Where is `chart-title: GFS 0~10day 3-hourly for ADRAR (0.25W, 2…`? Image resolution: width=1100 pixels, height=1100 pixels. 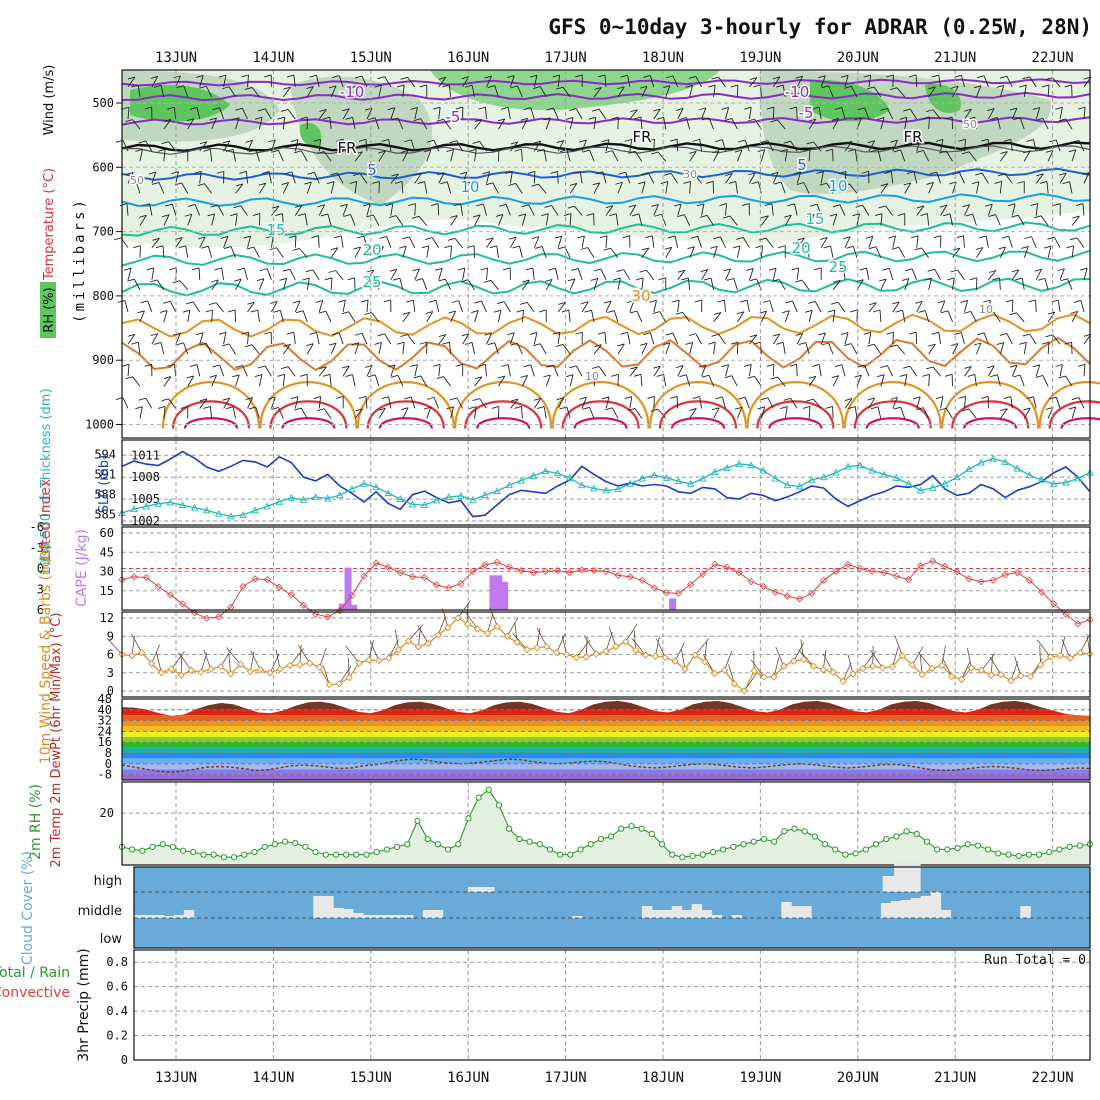 chart-title: GFS 0~10day 3-hourly for ADRAR (0.25W, 2… is located at coordinates (820, 27).